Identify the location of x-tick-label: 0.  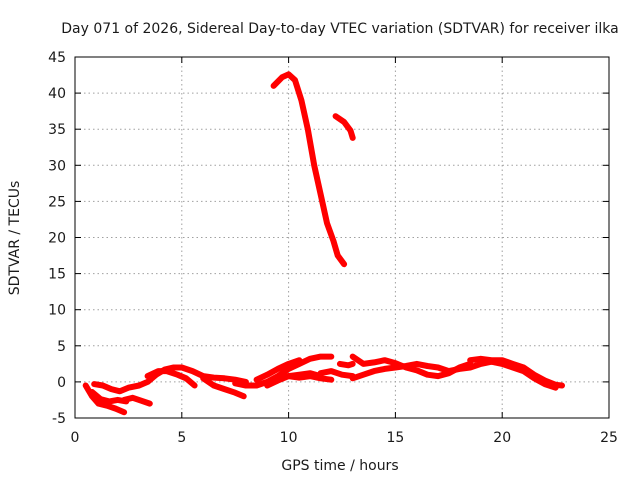
(75, 438).